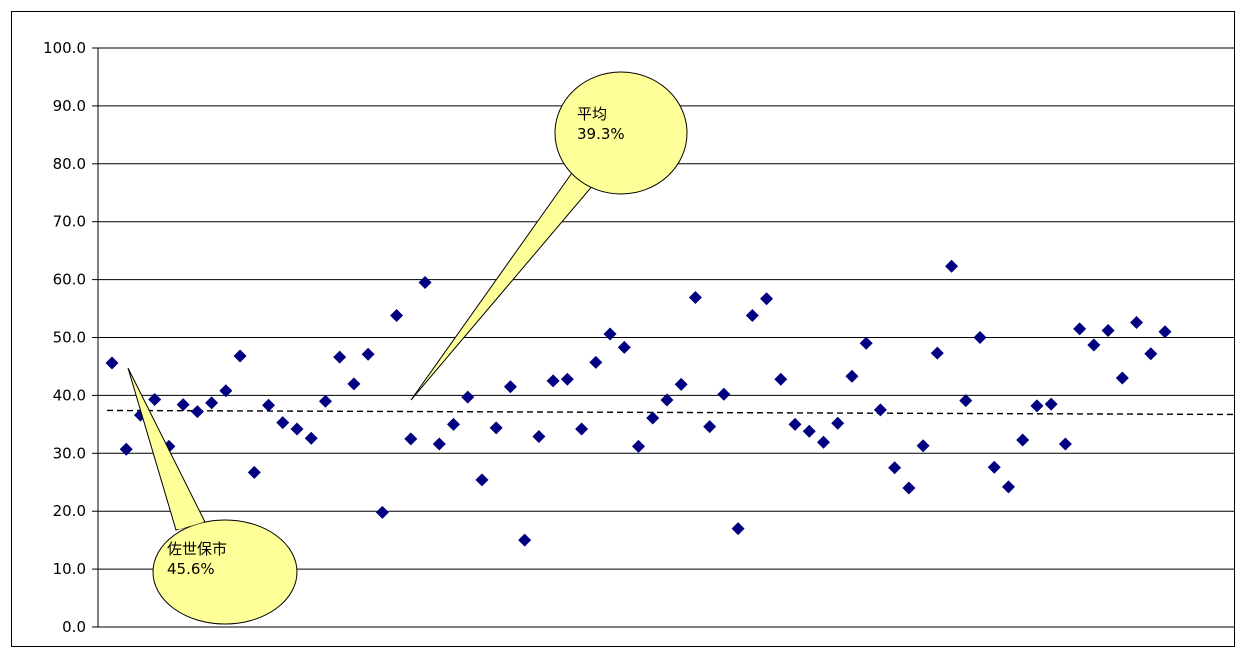 The image size is (1246, 655). I want to click on y-tick-label: 90.0, so click(69, 106).